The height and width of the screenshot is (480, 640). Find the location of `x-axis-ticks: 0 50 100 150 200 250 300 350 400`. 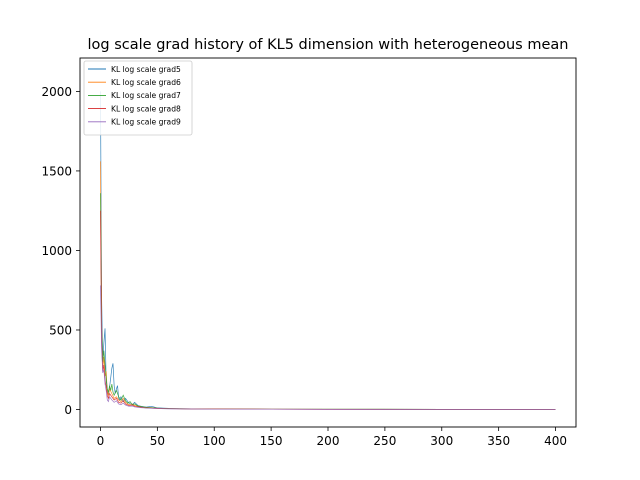

x-axis-ticks: 0 50 100 150 200 250 300 350 400 is located at coordinates (332, 437).